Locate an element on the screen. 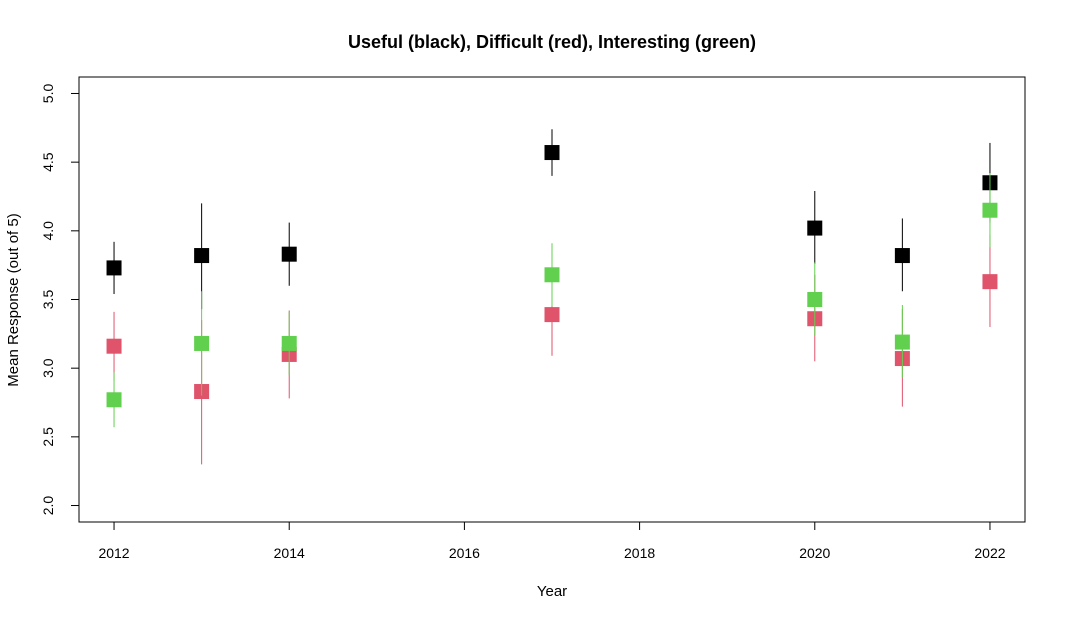  x-tick-label: 2018 is located at coordinates (639, 553).